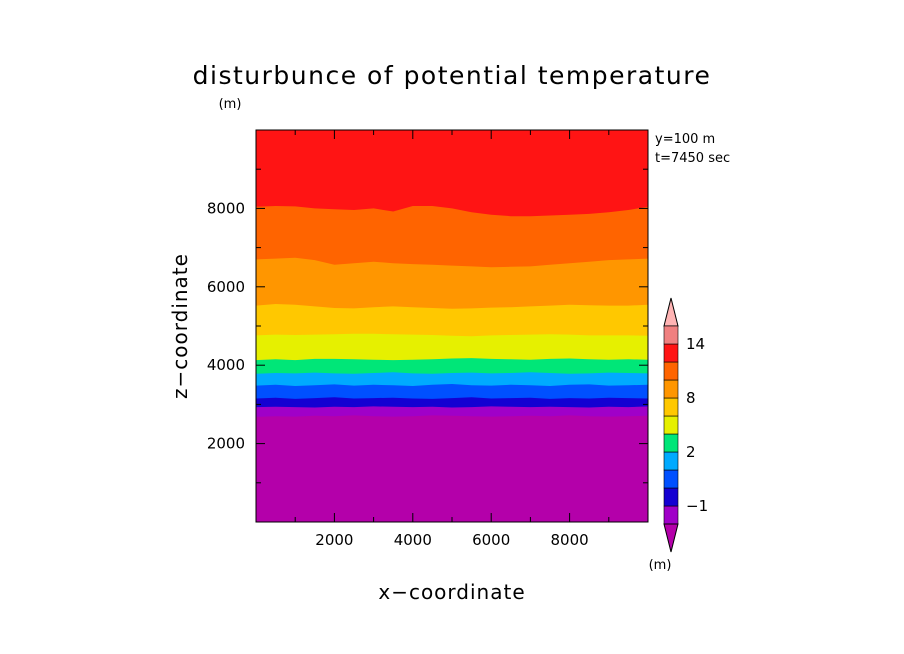 This screenshot has height=654, width=904. What do you see at coordinates (413, 540) in the screenshot?
I see `x-tick-label: 4000` at bounding box center [413, 540].